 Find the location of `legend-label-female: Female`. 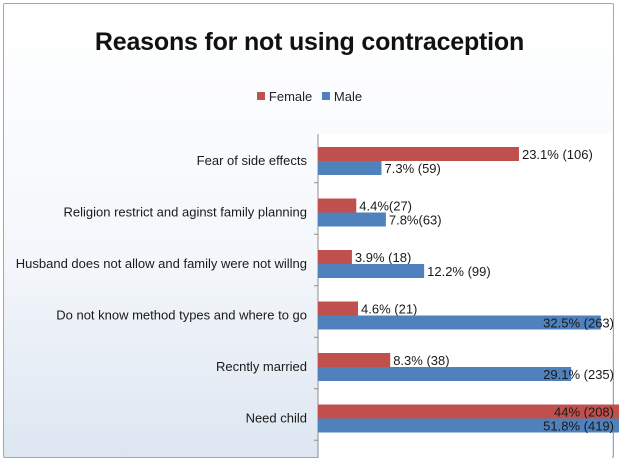

legend-label-female: Female is located at coordinates (290, 96).